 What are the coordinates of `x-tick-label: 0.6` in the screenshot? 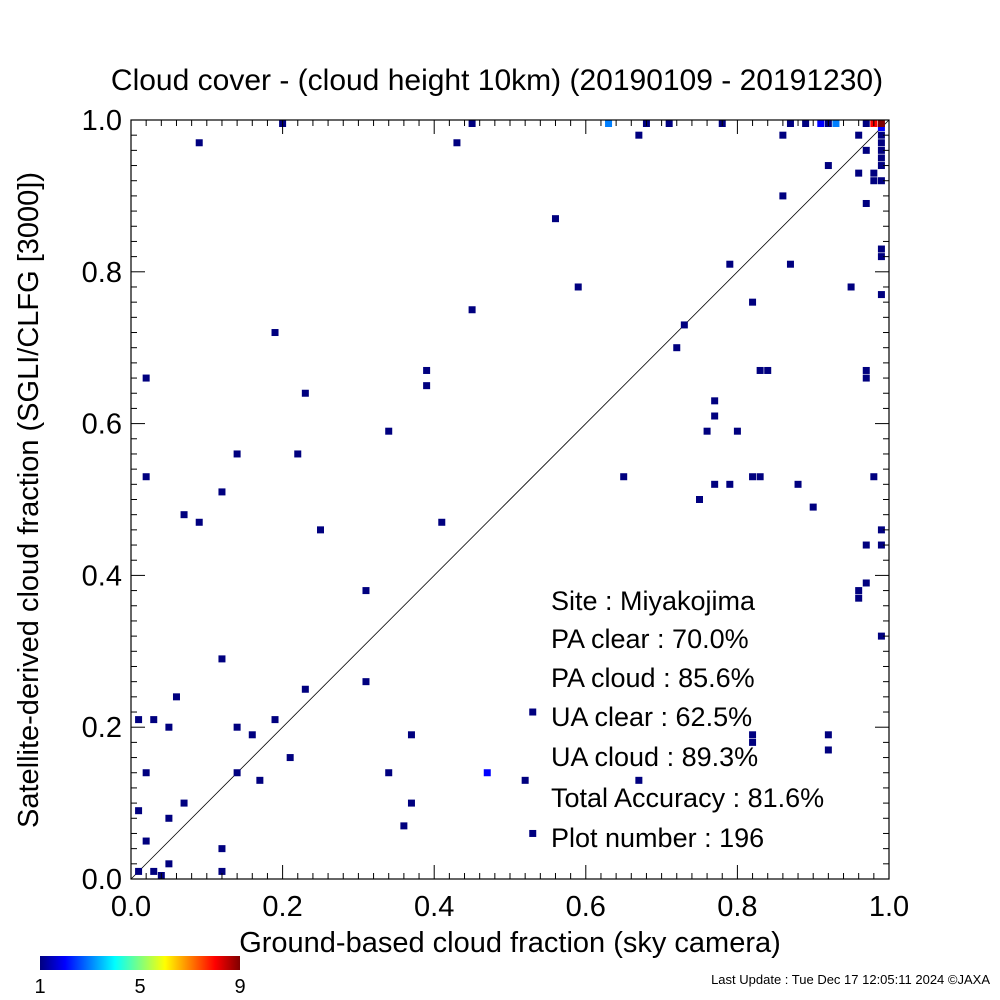 It's located at (586, 907).